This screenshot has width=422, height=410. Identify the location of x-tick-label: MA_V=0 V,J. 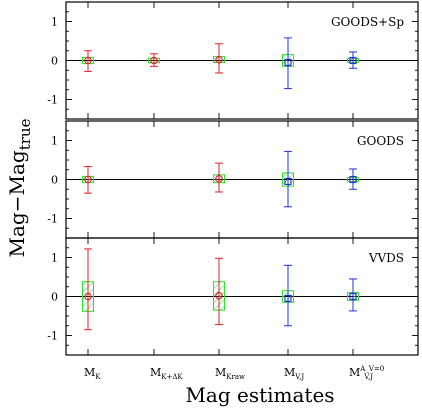
(366, 373).